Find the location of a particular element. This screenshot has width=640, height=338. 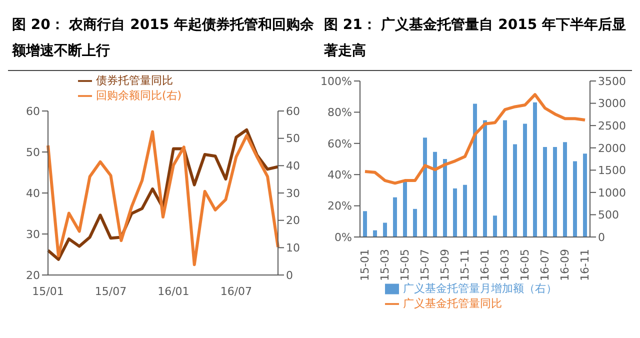

y-tick-label: 20% is located at coordinates (340, 206).